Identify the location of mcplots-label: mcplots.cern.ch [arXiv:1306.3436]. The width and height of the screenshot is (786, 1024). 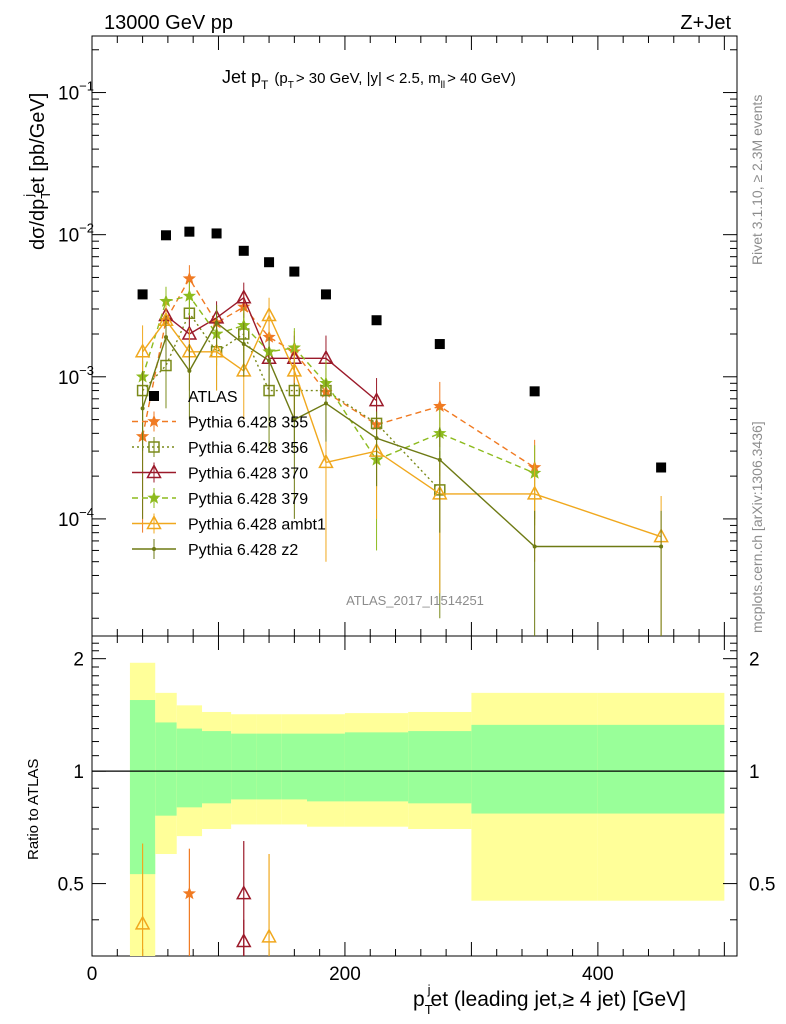
(757, 527).